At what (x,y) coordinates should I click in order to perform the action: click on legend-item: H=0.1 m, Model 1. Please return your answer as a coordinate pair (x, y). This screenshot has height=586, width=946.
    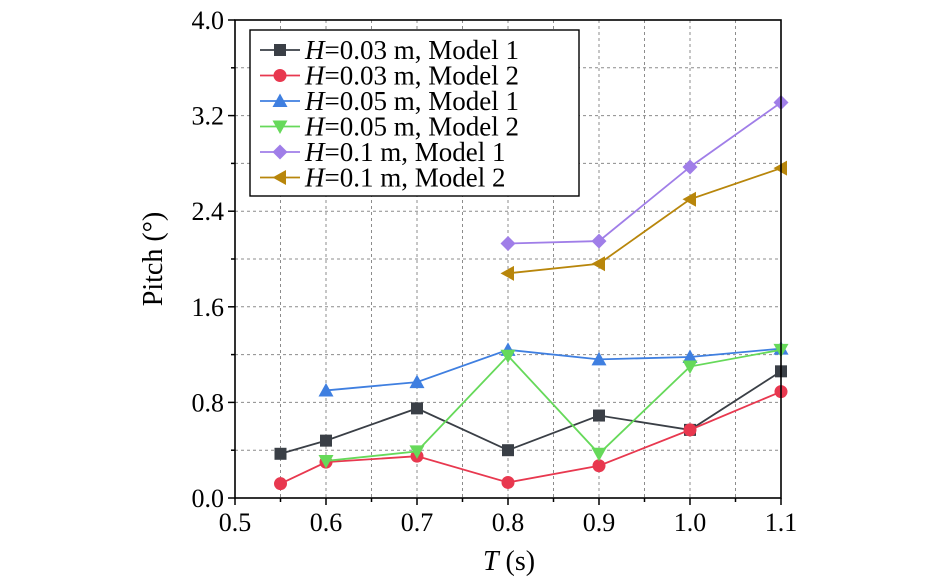
    Looking at the image, I should click on (382, 152).